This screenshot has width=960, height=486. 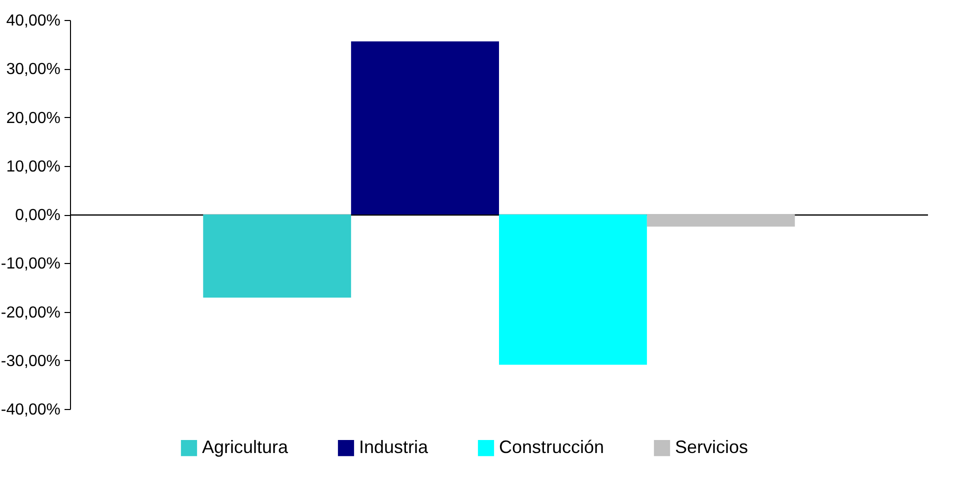 I want to click on legend-label: Industria, so click(x=394, y=447).